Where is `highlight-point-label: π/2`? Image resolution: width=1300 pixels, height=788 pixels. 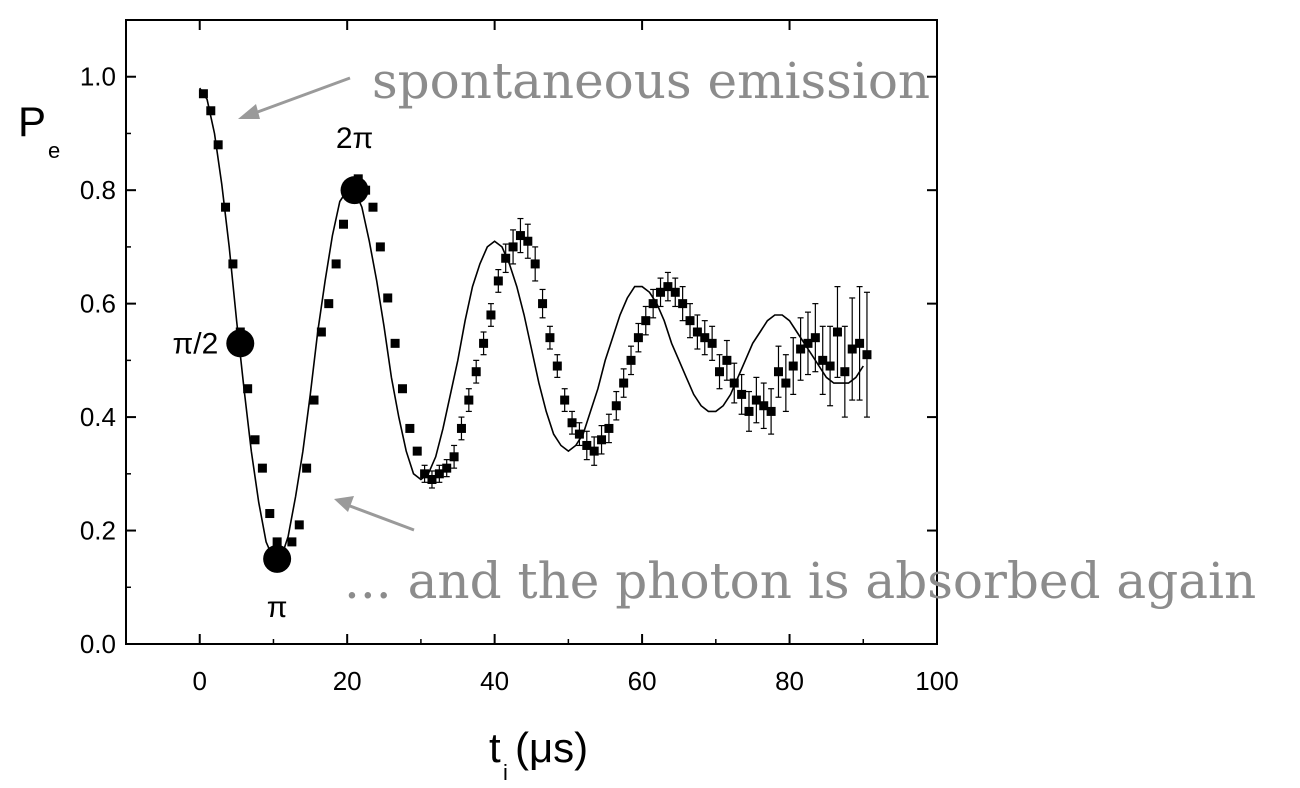
highlight-point-label: π/2 is located at coordinates (196, 343).